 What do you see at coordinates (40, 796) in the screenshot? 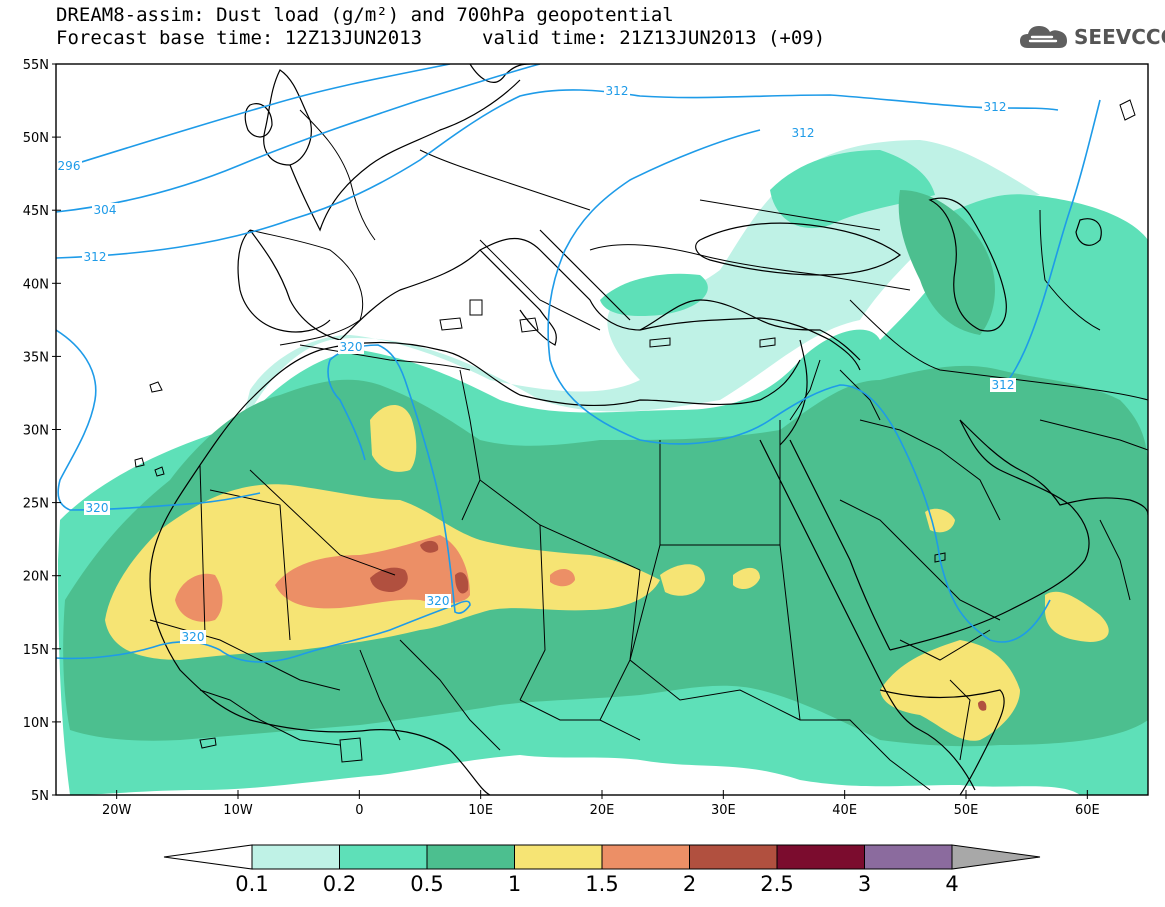
I see `lat-tick-label: 5N` at bounding box center [40, 796].